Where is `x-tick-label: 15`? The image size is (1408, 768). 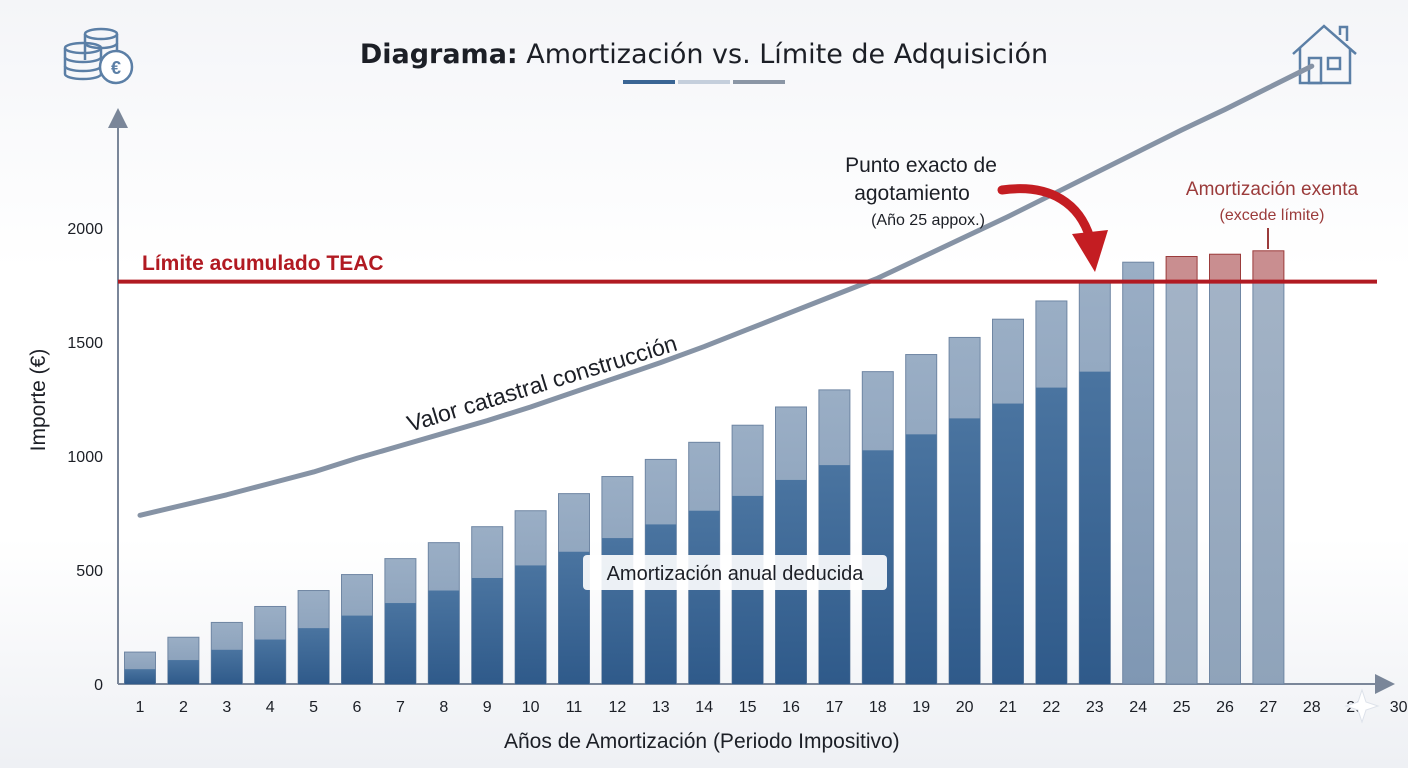
x-tick-label: 15 is located at coordinates (748, 707).